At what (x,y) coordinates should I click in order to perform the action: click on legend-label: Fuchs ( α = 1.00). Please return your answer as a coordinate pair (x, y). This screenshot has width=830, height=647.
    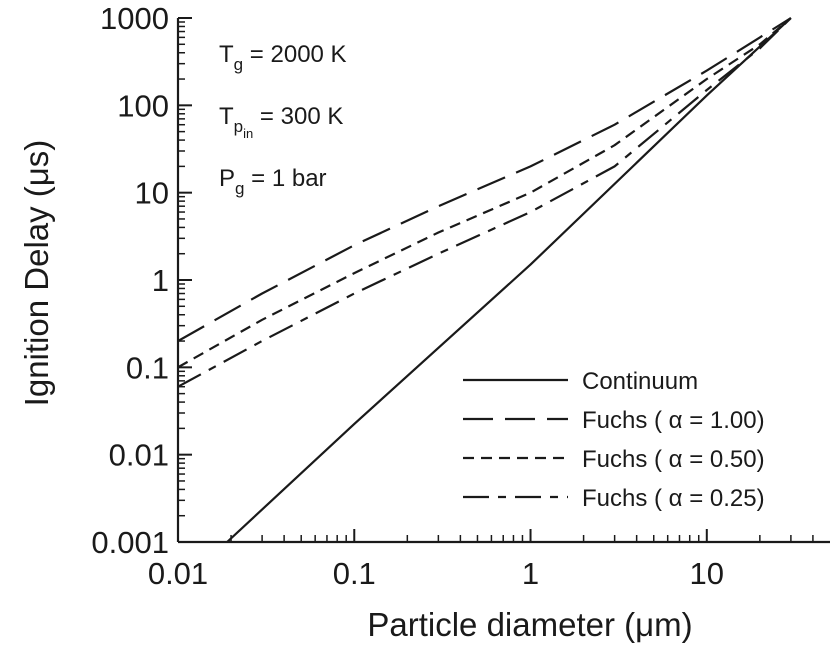
    Looking at the image, I should click on (673, 420).